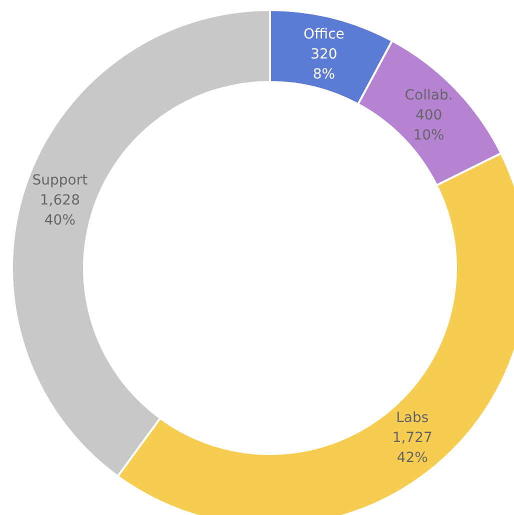 The width and height of the screenshot is (514, 515). Describe the element at coordinates (60, 210) in the screenshot. I see `data-label: 1,628 40%` at that location.